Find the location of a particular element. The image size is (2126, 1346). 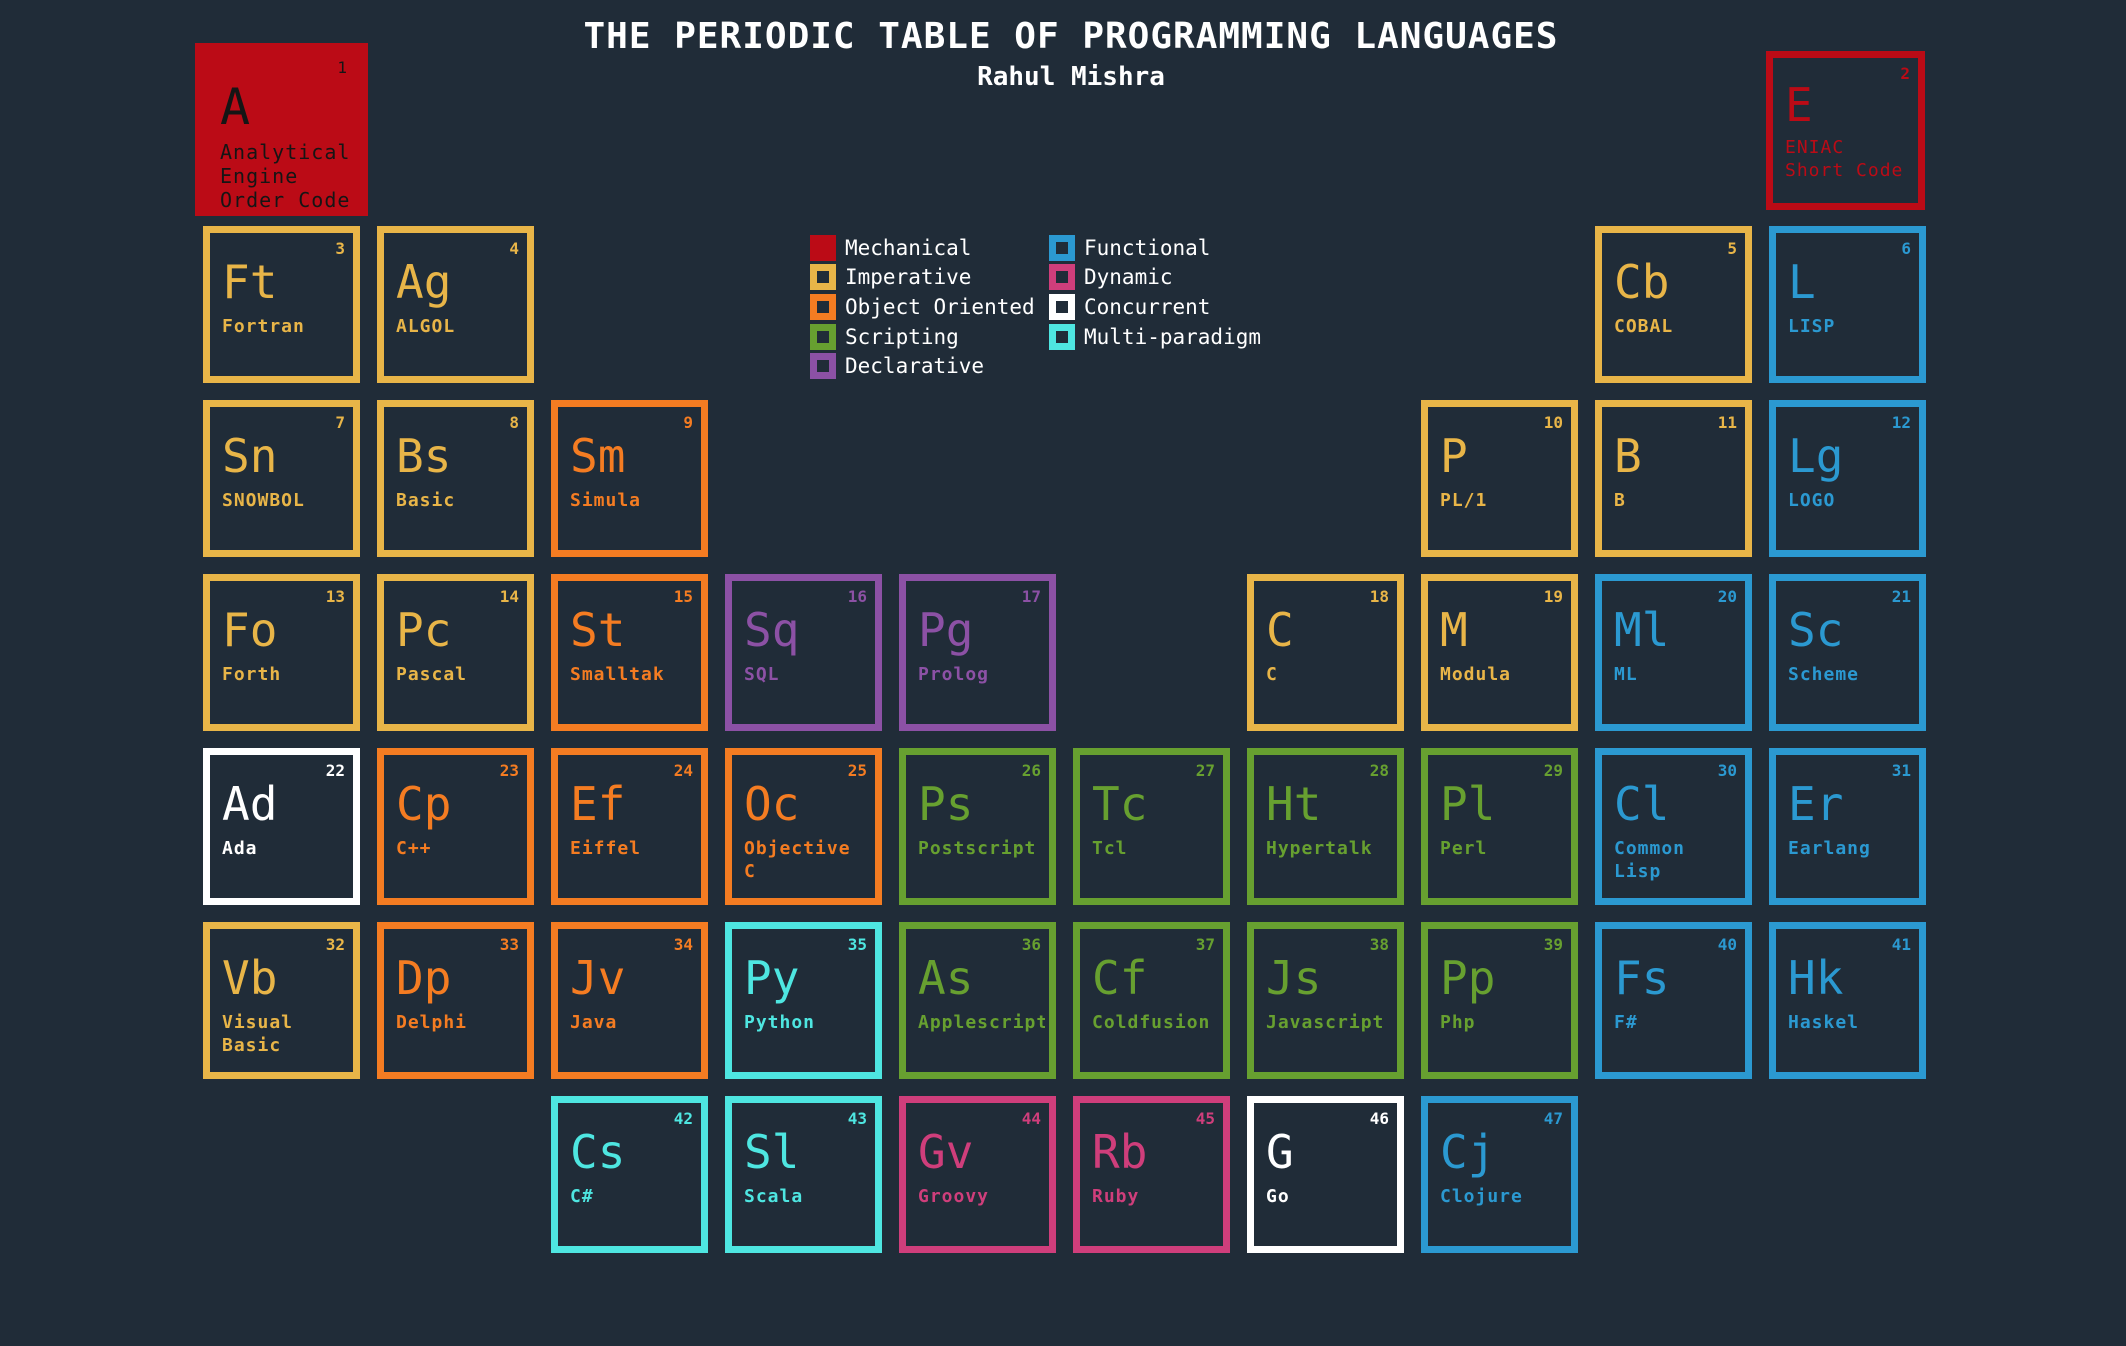

element-number: 45 is located at coordinates (1205, 1118).